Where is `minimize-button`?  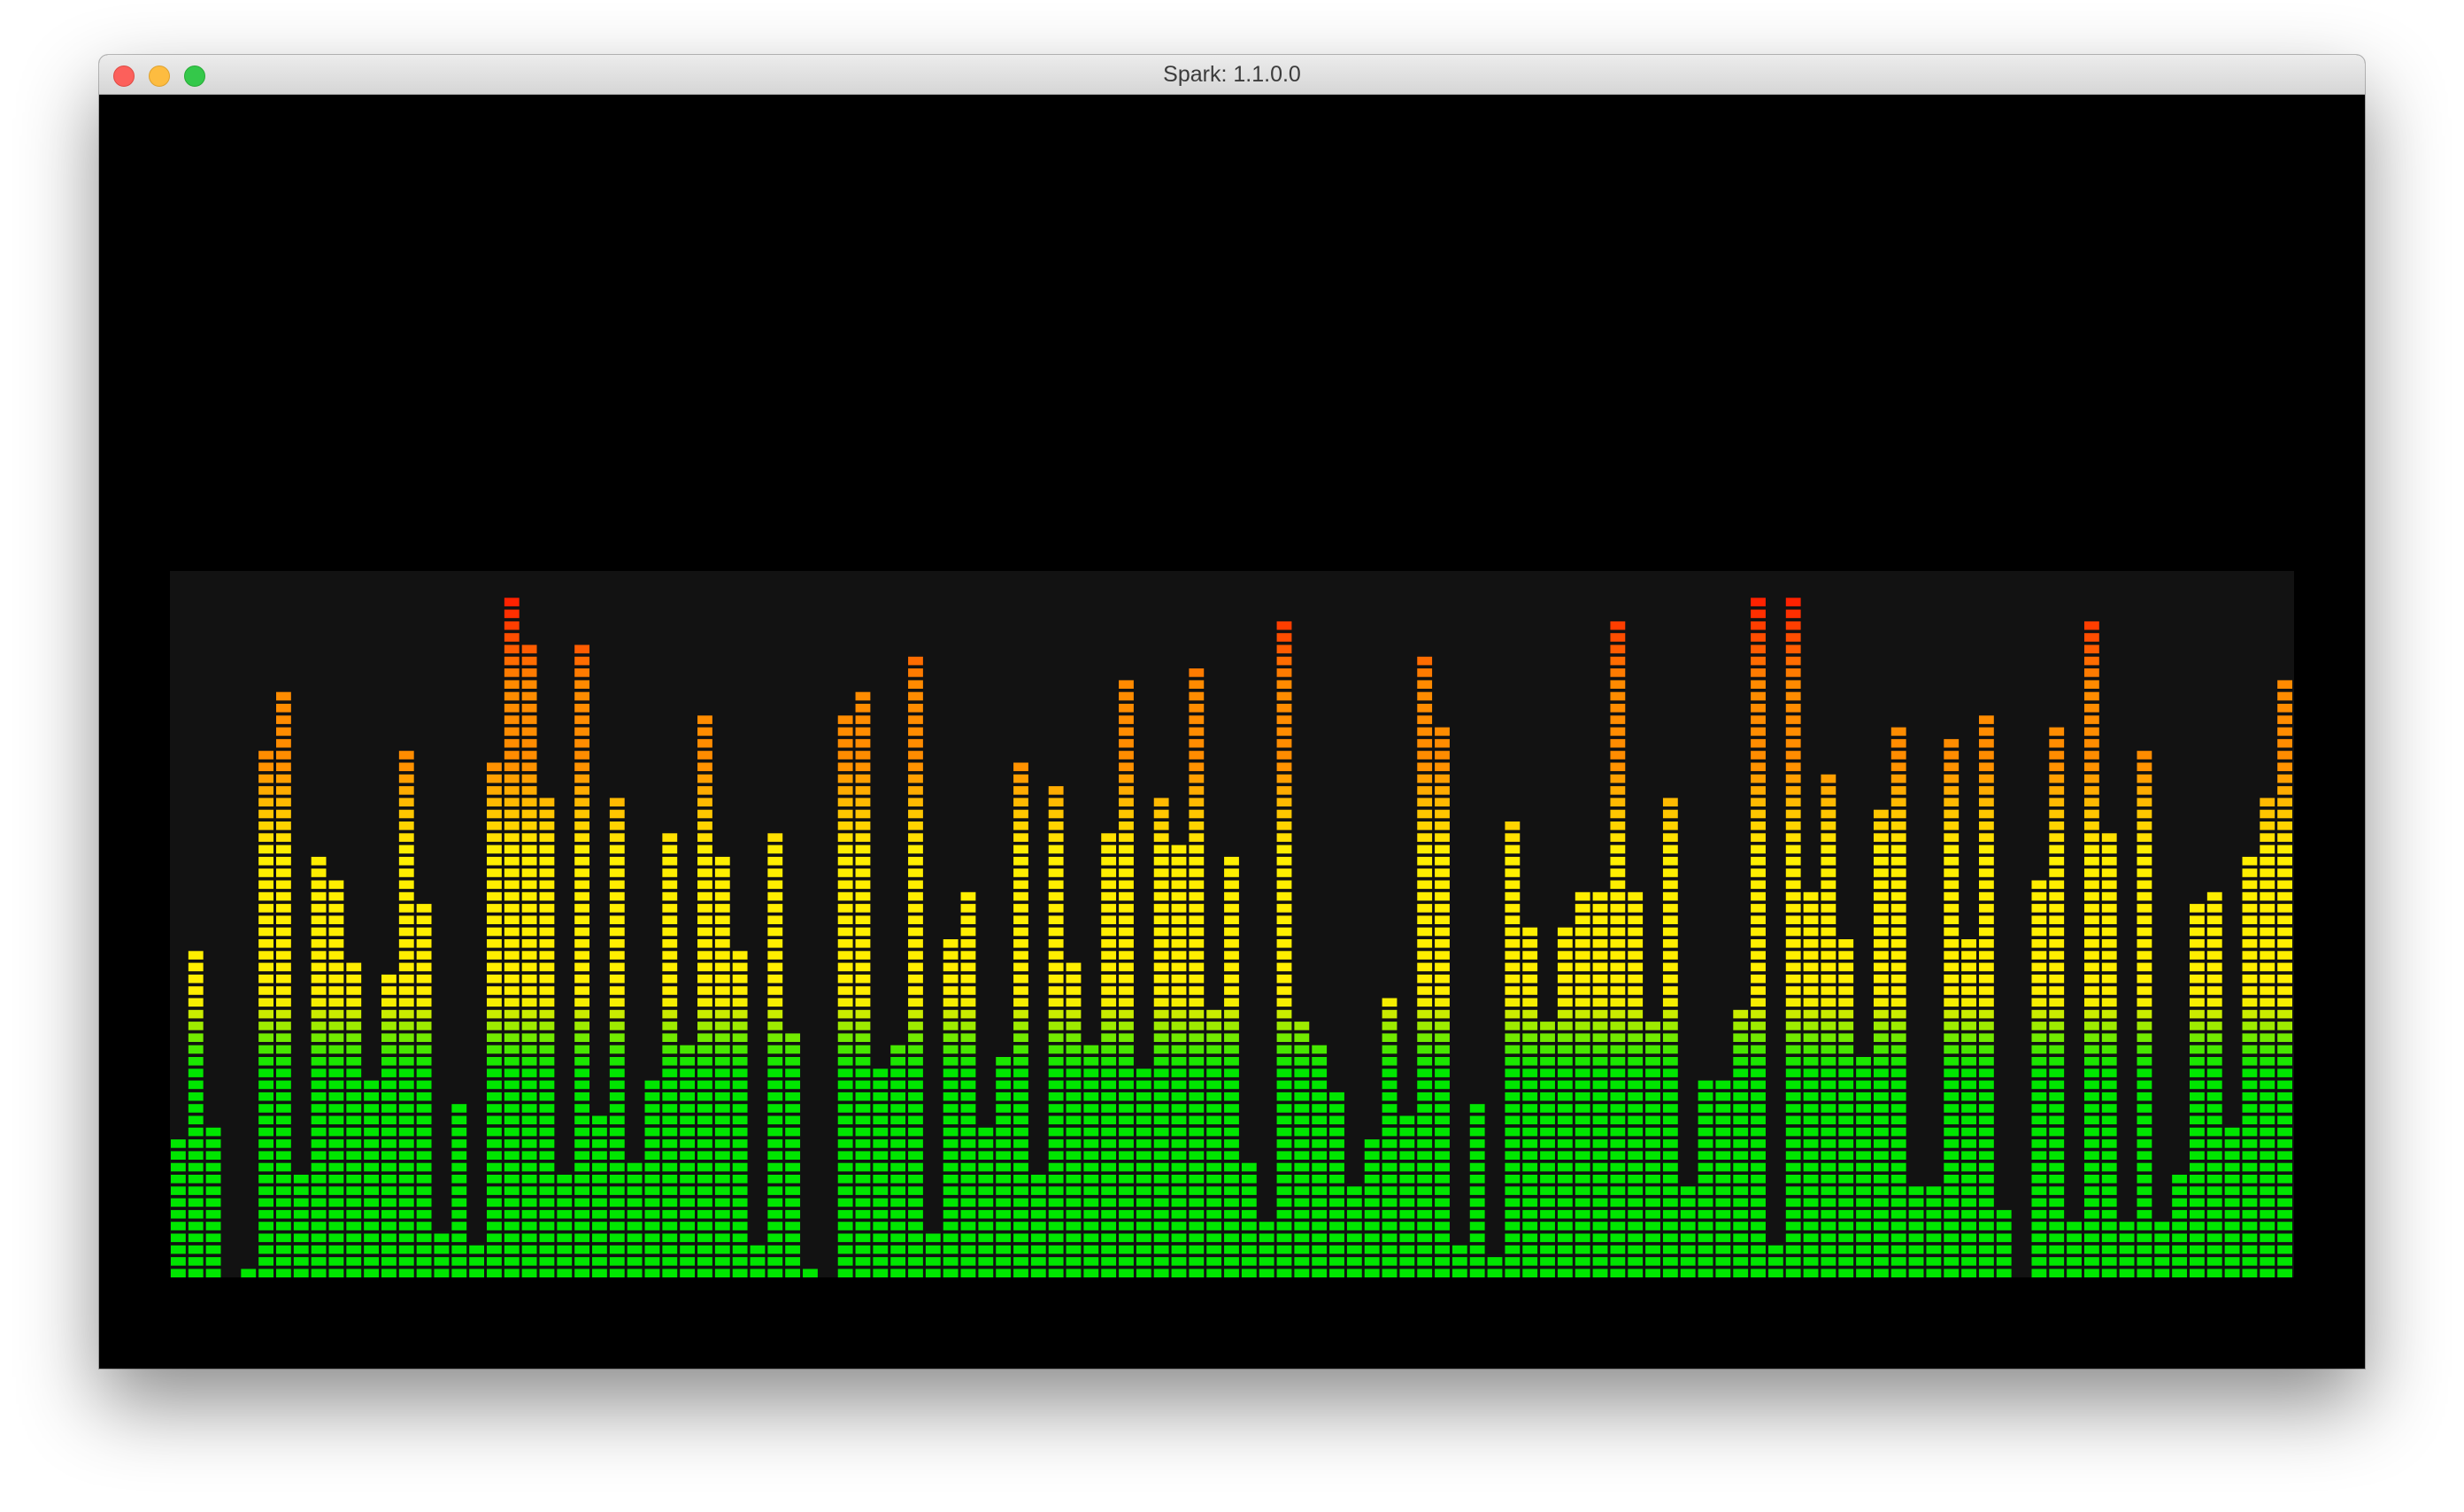 minimize-button is located at coordinates (159, 76).